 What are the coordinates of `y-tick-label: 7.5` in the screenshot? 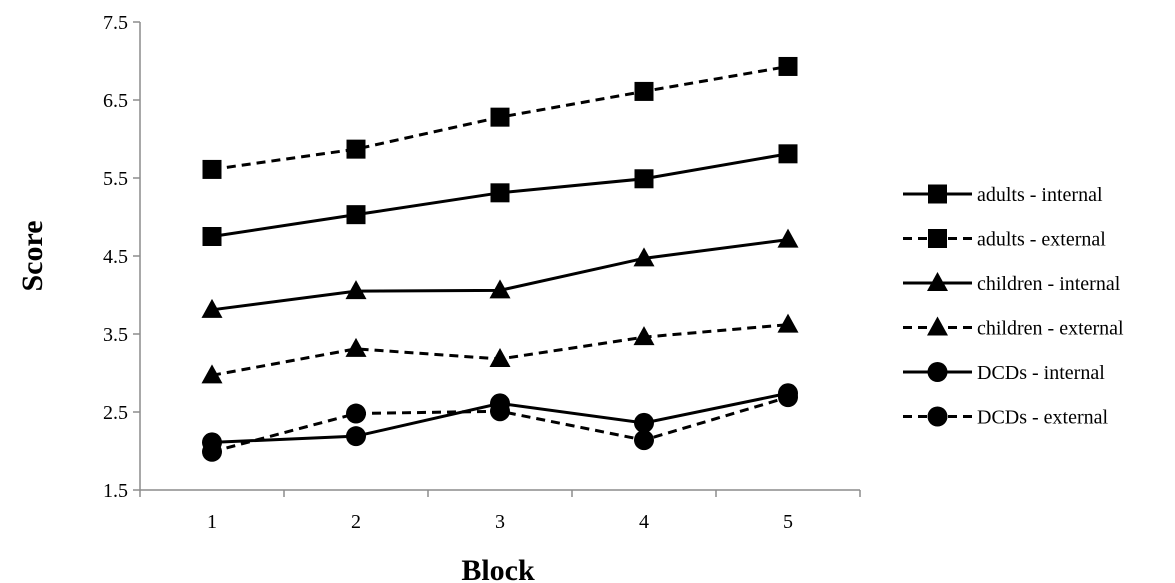 It's located at (115, 23).